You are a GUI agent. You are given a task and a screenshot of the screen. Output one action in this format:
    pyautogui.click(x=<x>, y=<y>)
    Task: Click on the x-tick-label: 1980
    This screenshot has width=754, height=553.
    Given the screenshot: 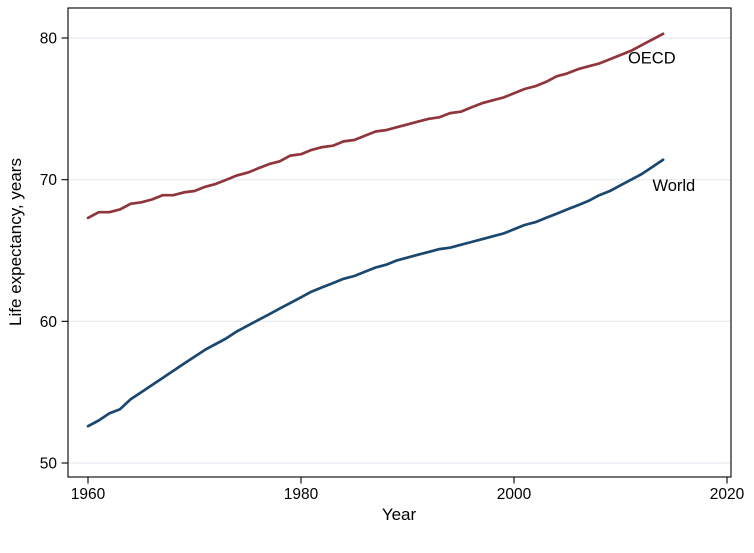 What is the action you would take?
    pyautogui.click(x=301, y=494)
    